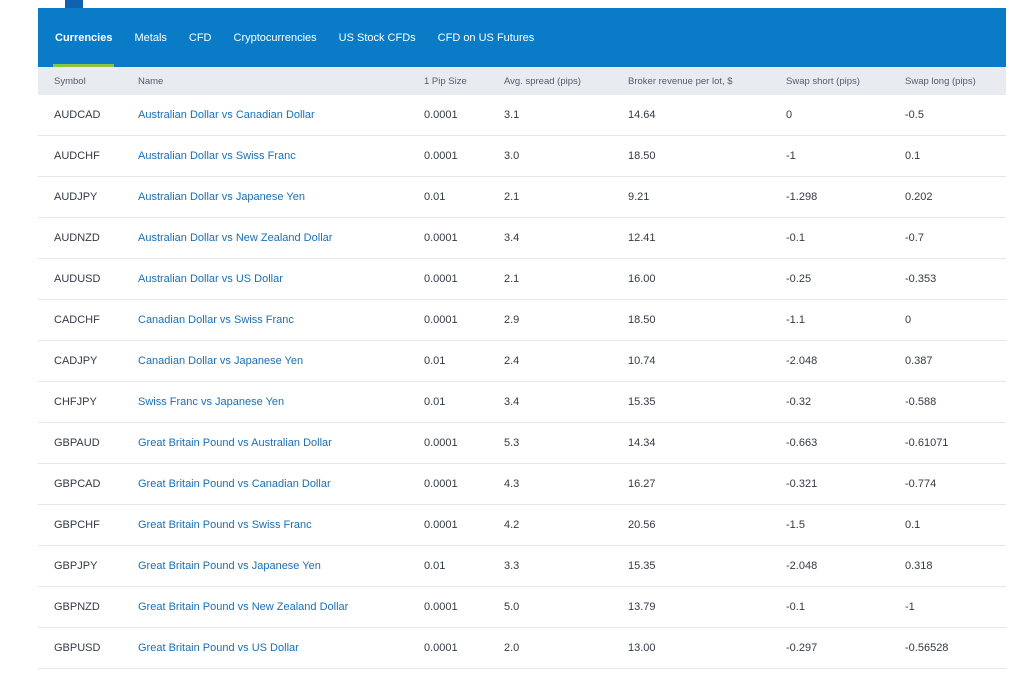 The width and height of the screenshot is (1024, 675). Describe the element at coordinates (642, 525) in the screenshot. I see `broker-revenue-cell: 20.56` at that location.